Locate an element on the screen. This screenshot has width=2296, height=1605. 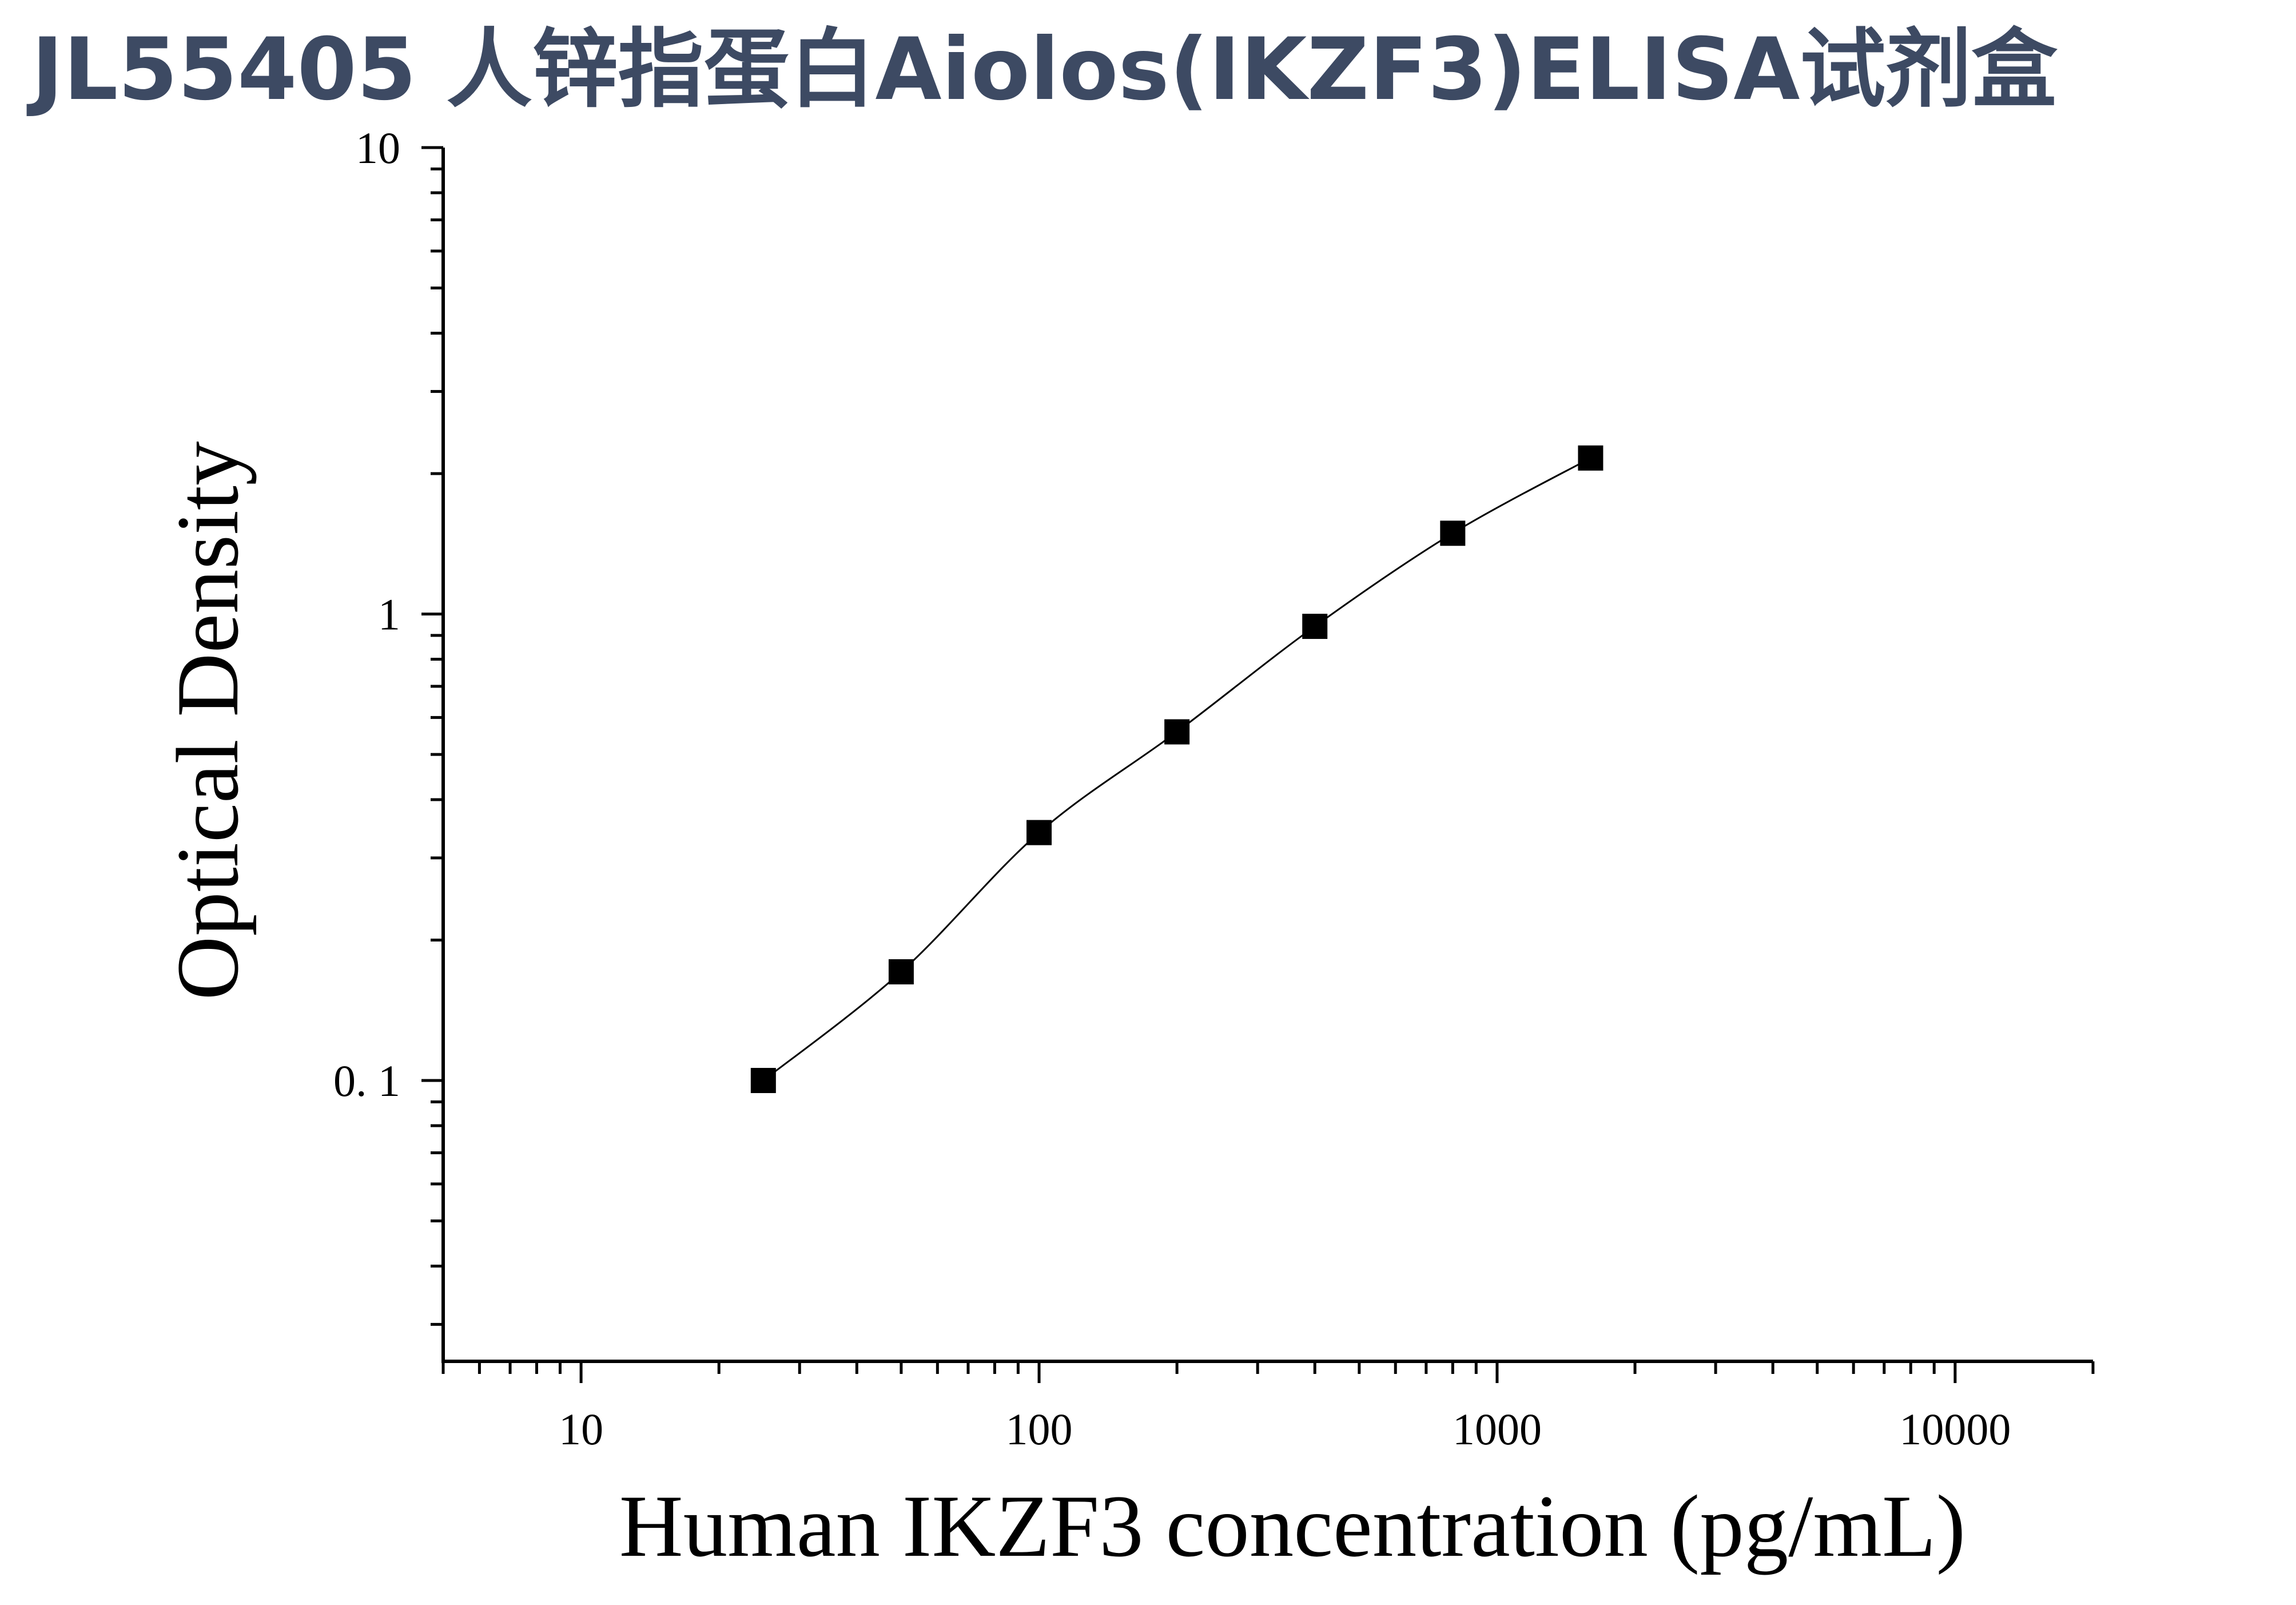
y-tick-label: 1 is located at coordinates (389, 614).